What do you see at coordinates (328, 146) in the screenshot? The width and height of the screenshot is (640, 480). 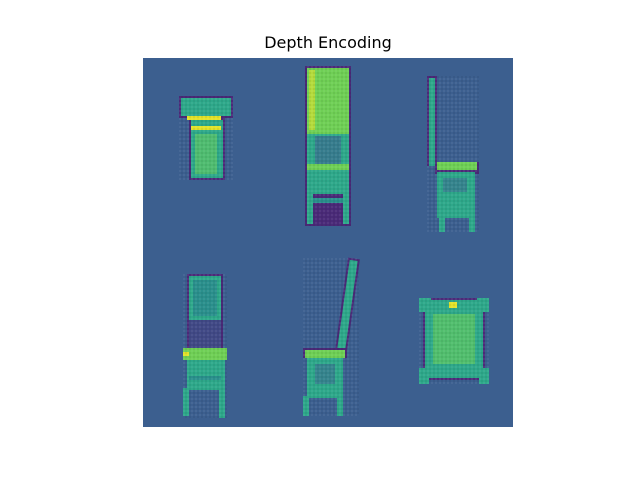 I see `chair-tall-back-front-view` at bounding box center [328, 146].